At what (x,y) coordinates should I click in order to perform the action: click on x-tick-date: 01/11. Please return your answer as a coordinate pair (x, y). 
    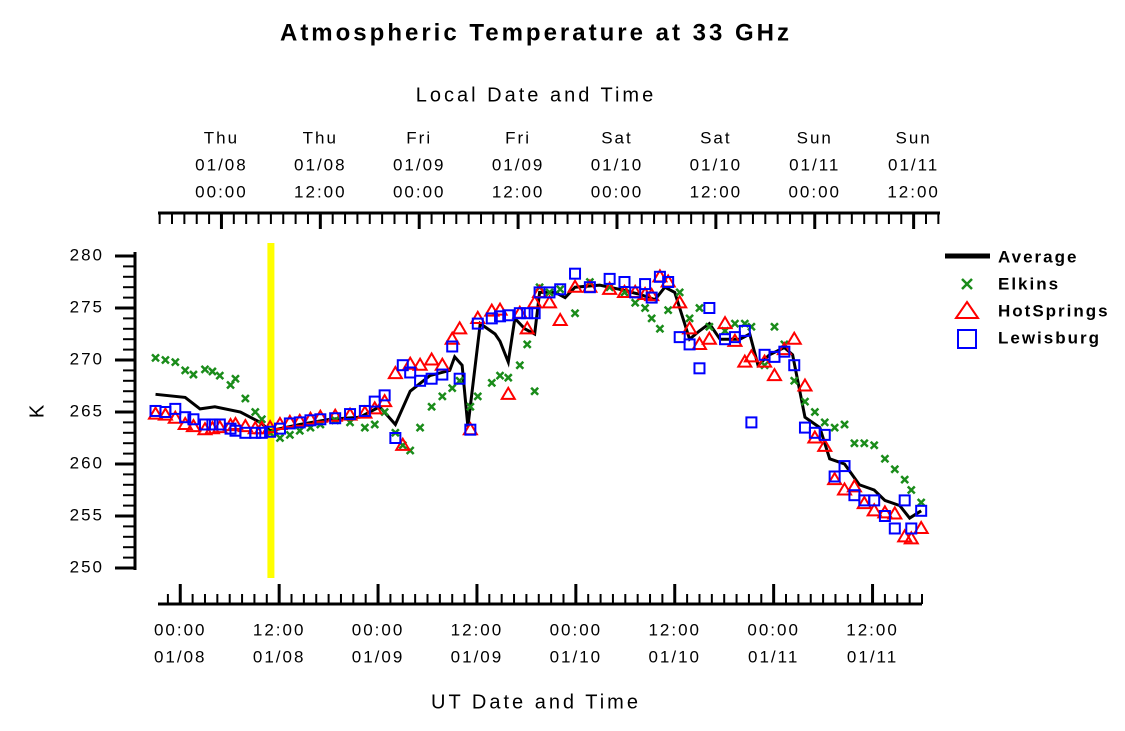
    Looking at the image, I should click on (773, 656).